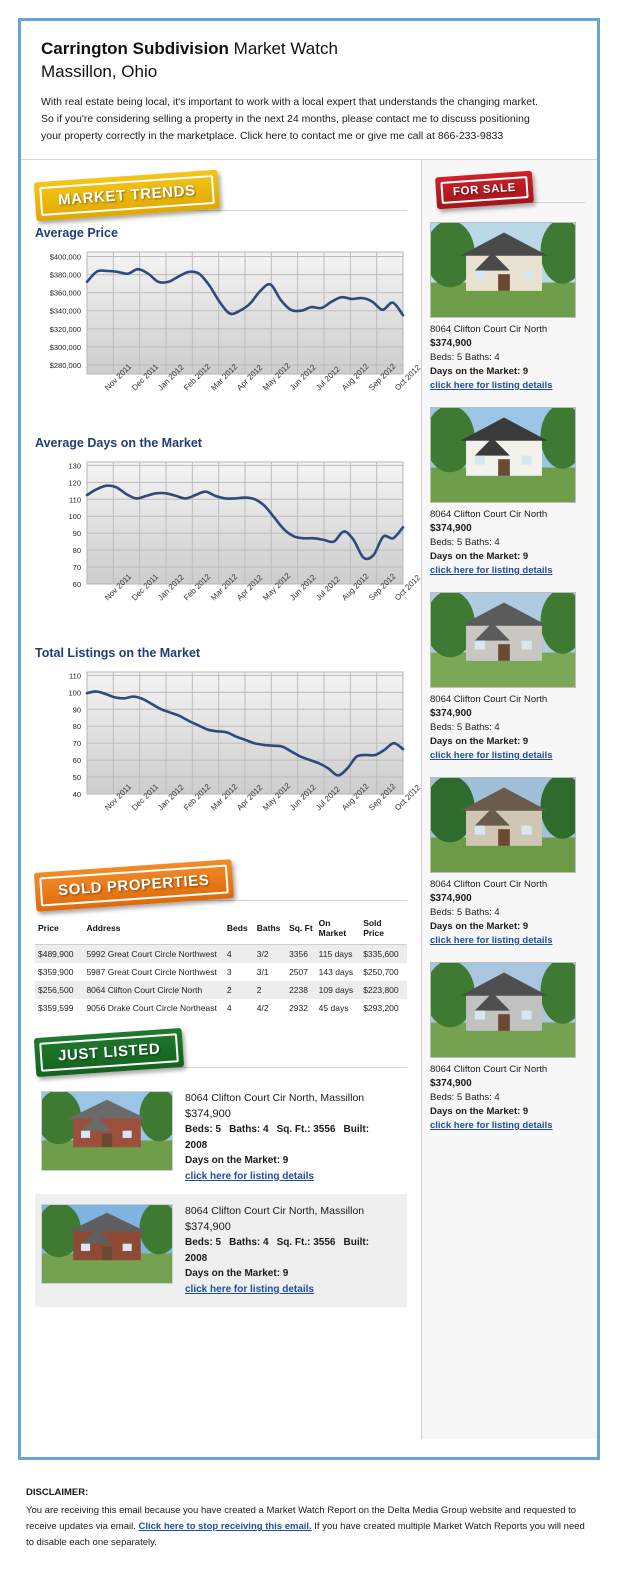 This screenshot has width=620, height=1583. I want to click on just-listed-badge-label: JUST LISTED, so click(109, 1052).